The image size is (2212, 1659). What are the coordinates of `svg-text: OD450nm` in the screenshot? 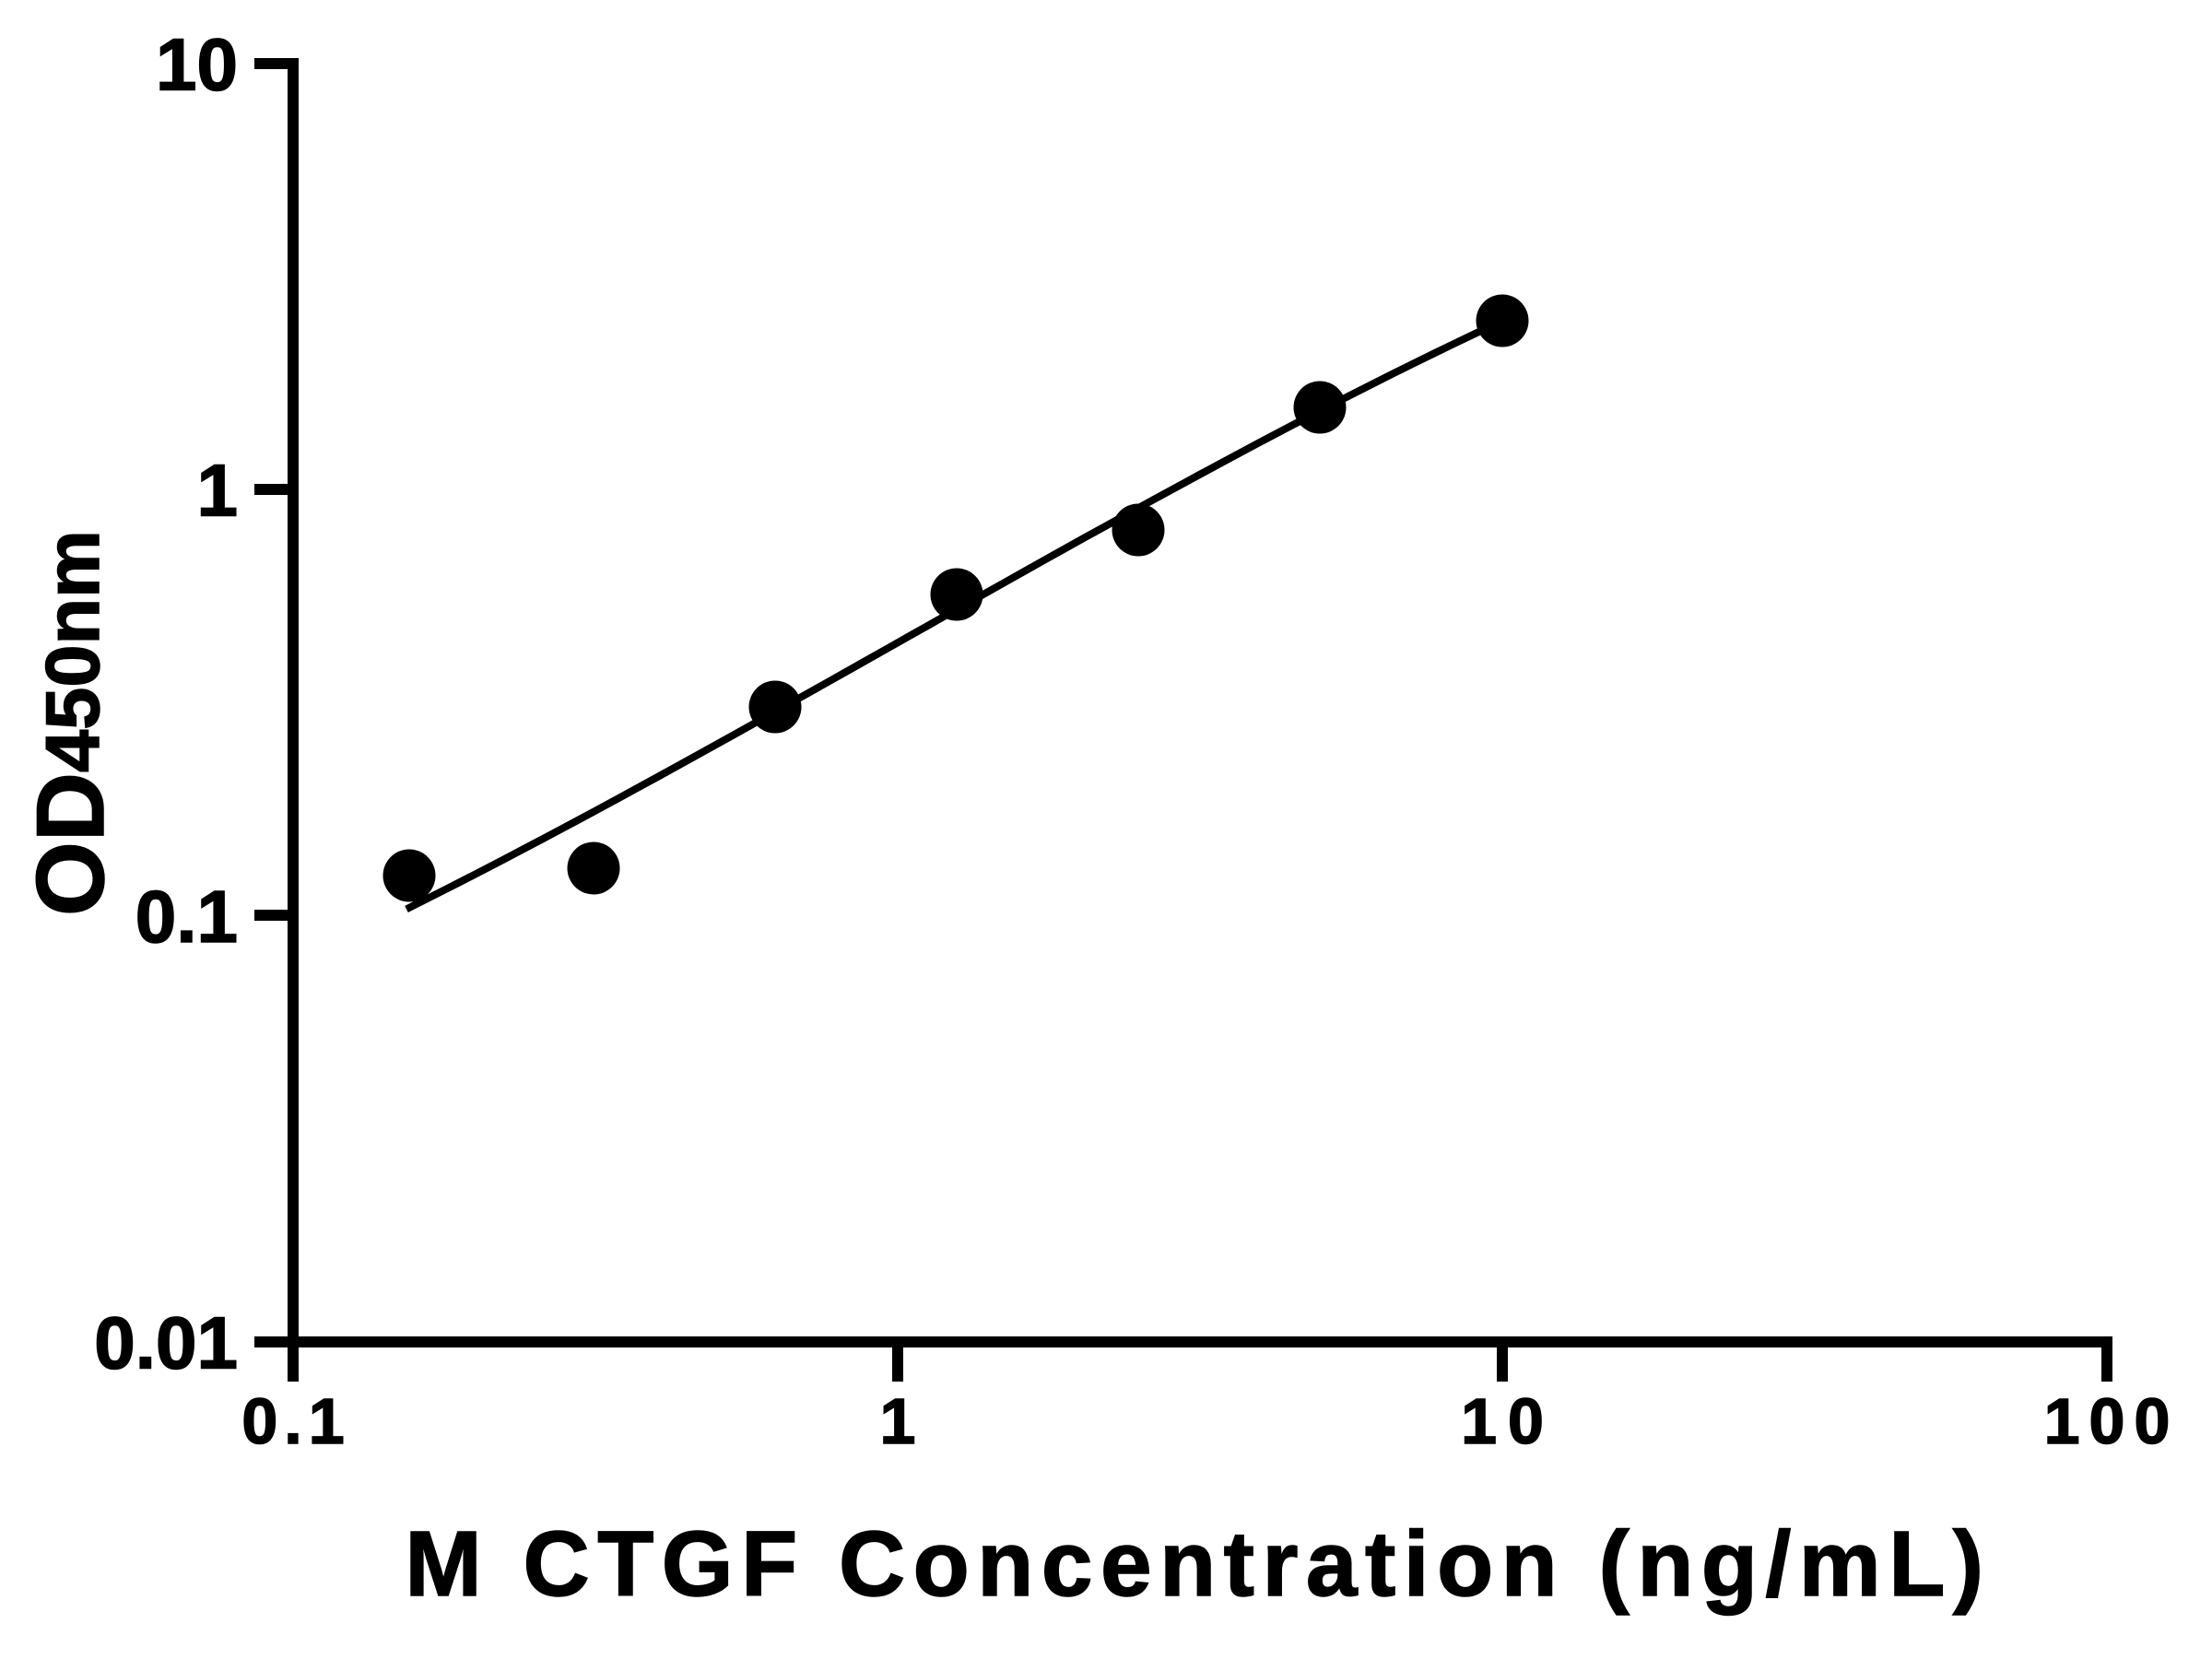 It's located at (71, 723).